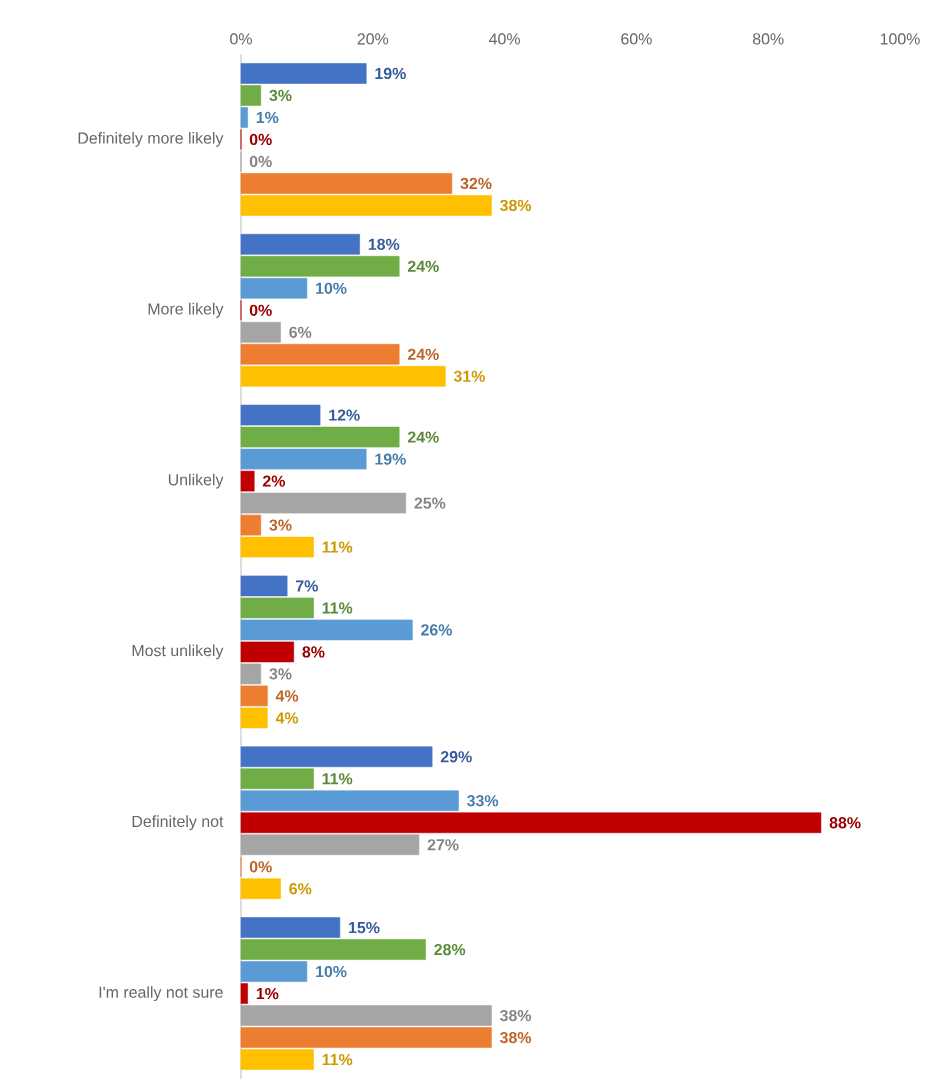 This screenshot has height=1082, width=930. I want to click on data-label: 33%, so click(483, 801).